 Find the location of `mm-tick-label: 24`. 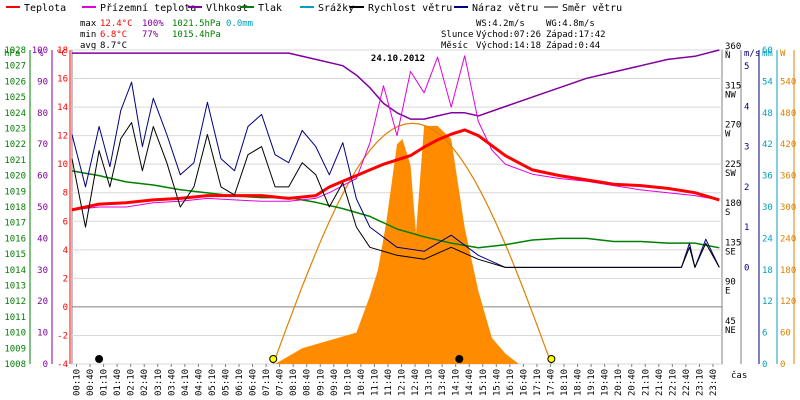

mm-tick-label: 24 is located at coordinates (767, 239).